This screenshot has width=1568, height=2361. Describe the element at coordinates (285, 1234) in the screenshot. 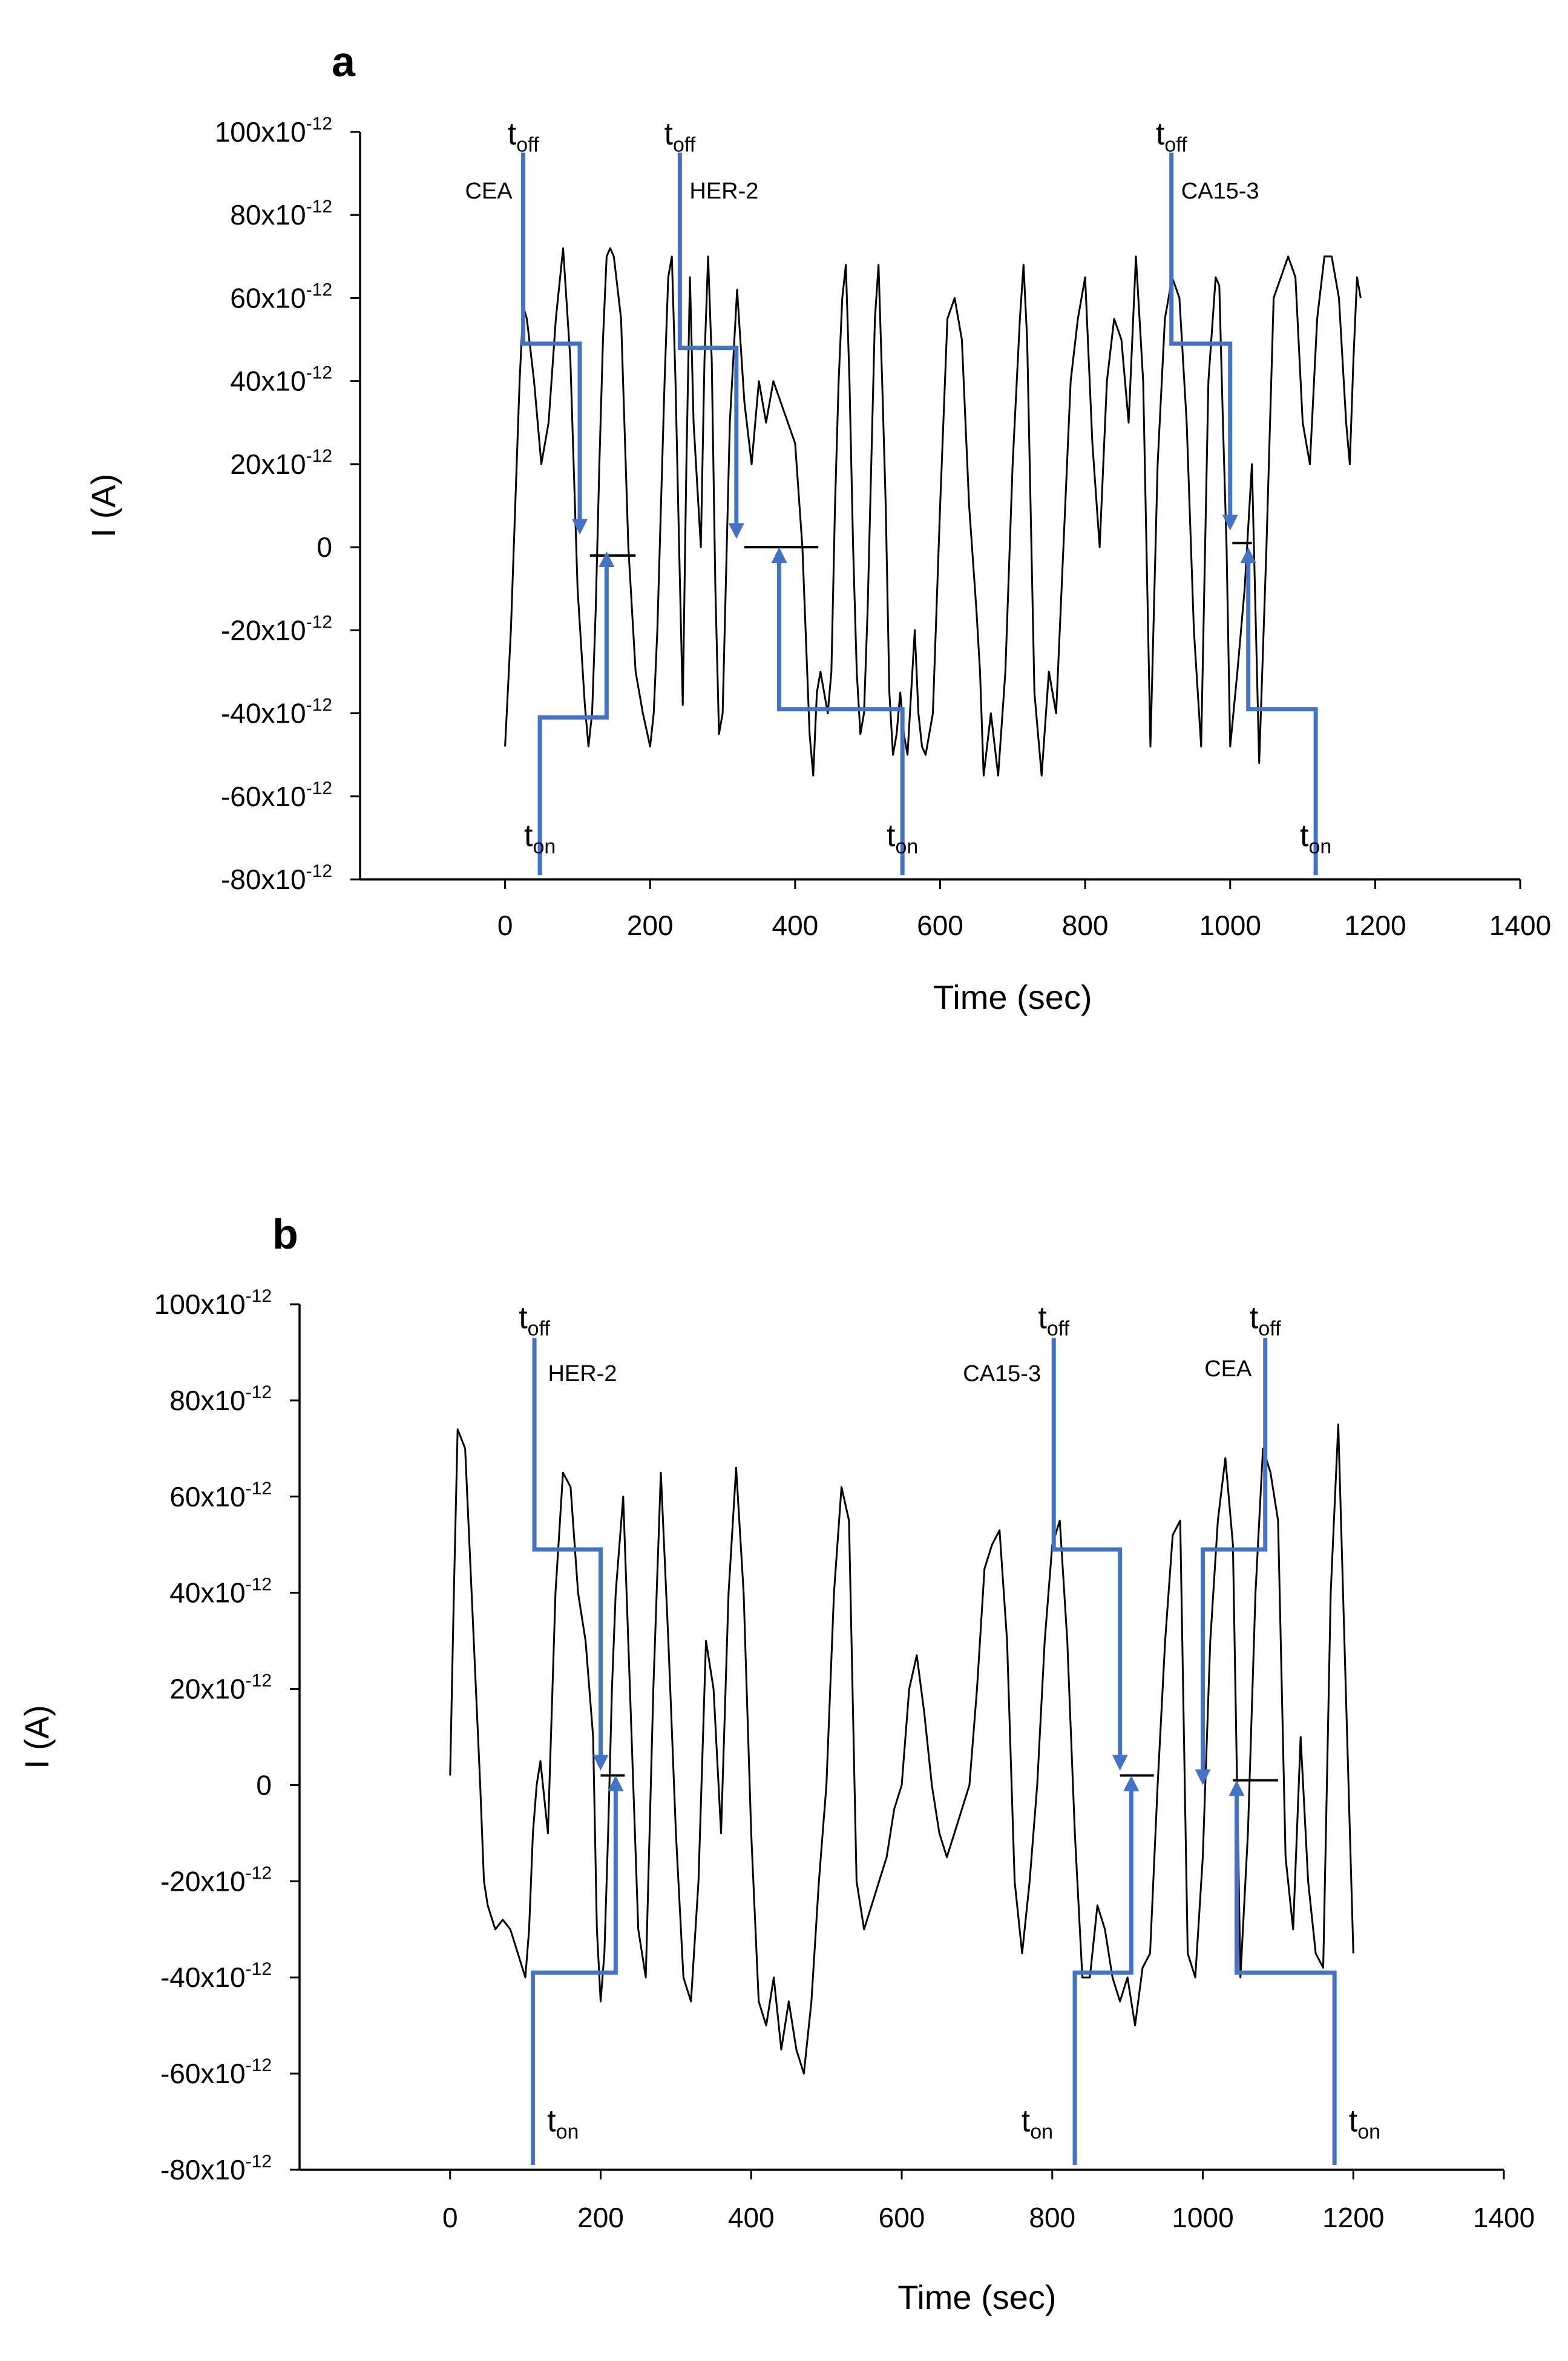

I see `panel-letter: b` at that location.